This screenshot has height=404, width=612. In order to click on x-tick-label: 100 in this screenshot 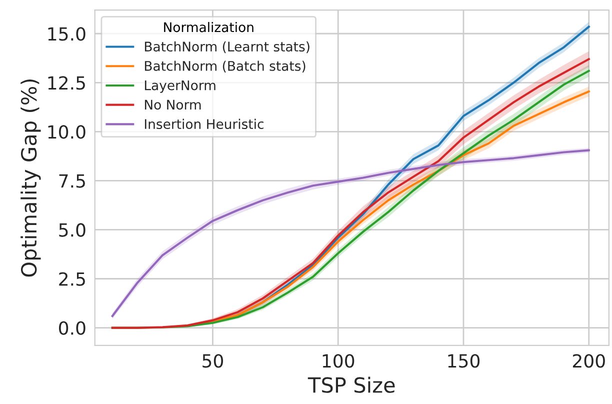, I will do `click(338, 361)`.